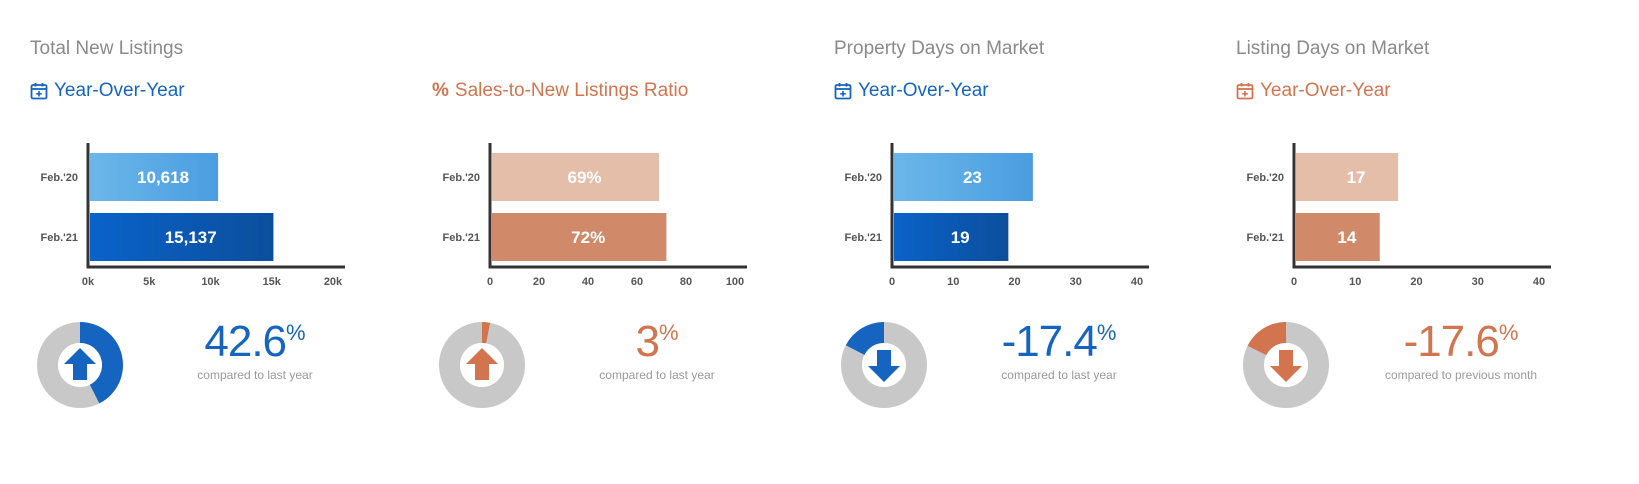 Image resolution: width=1639 pixels, height=484 pixels. I want to click on bar-chart: Feb.'20 10,618 Feb.'21 15,137 0k 5k 10k 15k 20k, so click(193, 215).